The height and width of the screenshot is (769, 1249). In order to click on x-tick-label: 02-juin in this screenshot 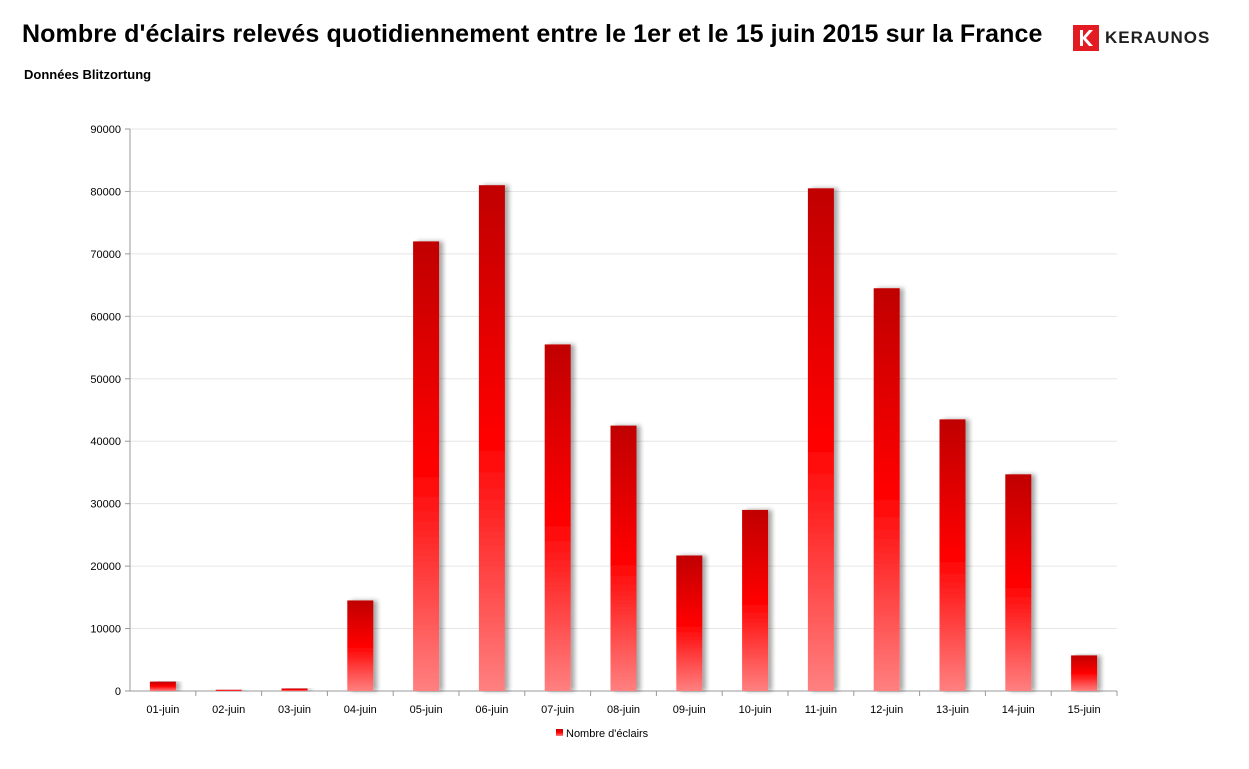, I will do `click(228, 710)`.